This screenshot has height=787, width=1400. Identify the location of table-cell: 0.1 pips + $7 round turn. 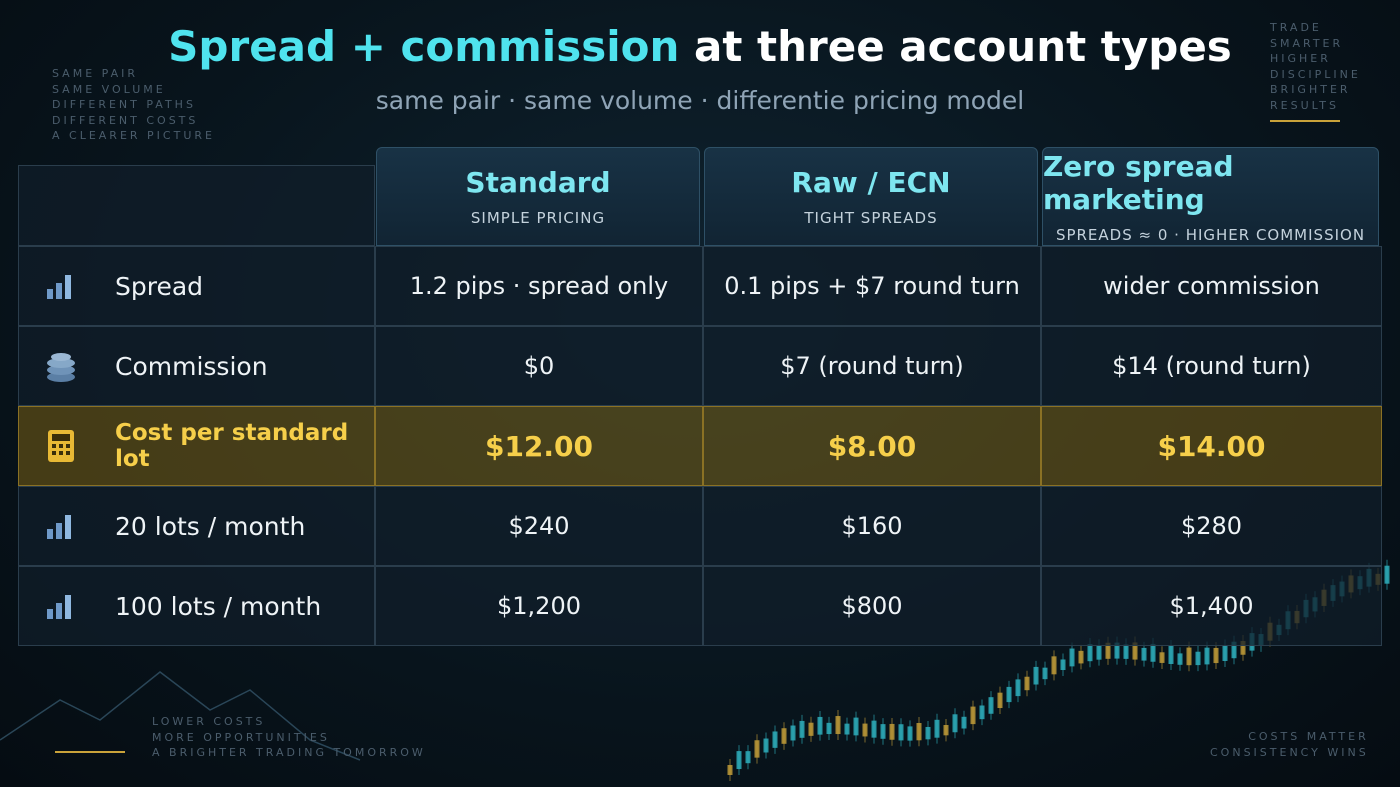
(872, 286).